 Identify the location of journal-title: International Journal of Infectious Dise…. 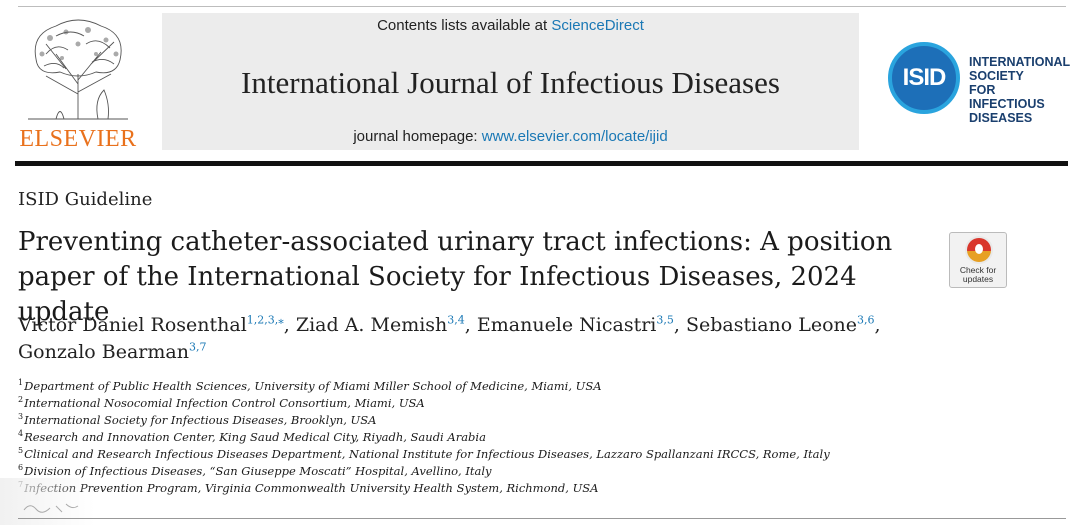
(510, 82).